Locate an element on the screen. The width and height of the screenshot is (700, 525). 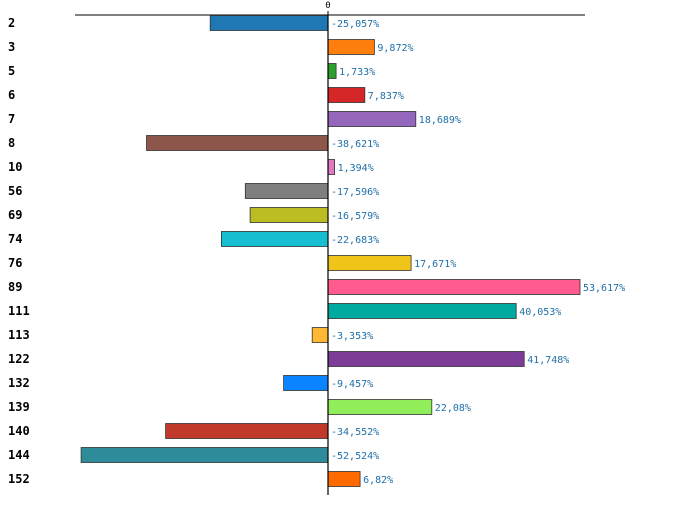
value-label-113: -3,353% is located at coordinates (352, 336).